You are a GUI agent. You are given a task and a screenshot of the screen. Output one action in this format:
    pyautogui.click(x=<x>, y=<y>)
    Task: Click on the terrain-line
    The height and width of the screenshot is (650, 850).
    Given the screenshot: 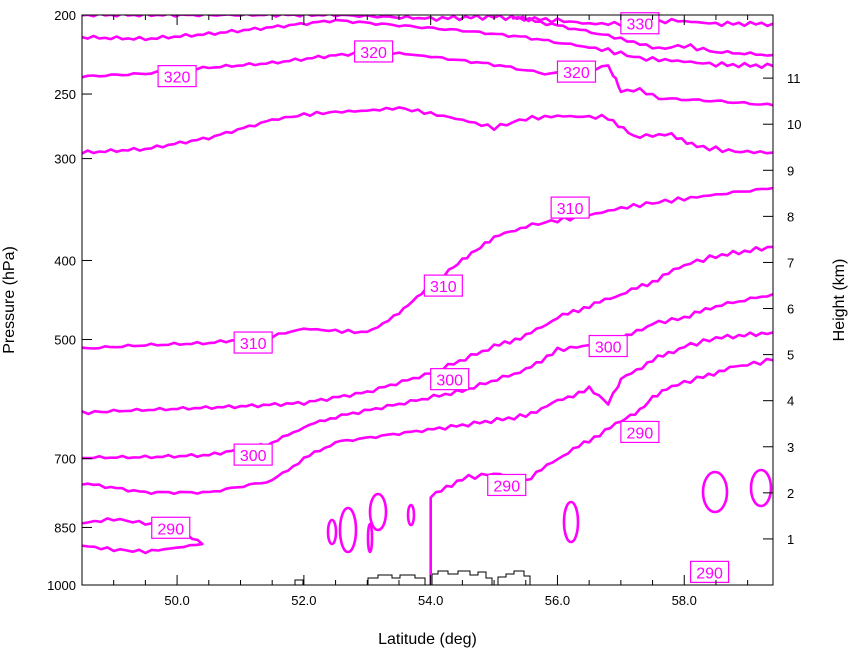 What is the action you would take?
    pyautogui.click(x=412, y=577)
    